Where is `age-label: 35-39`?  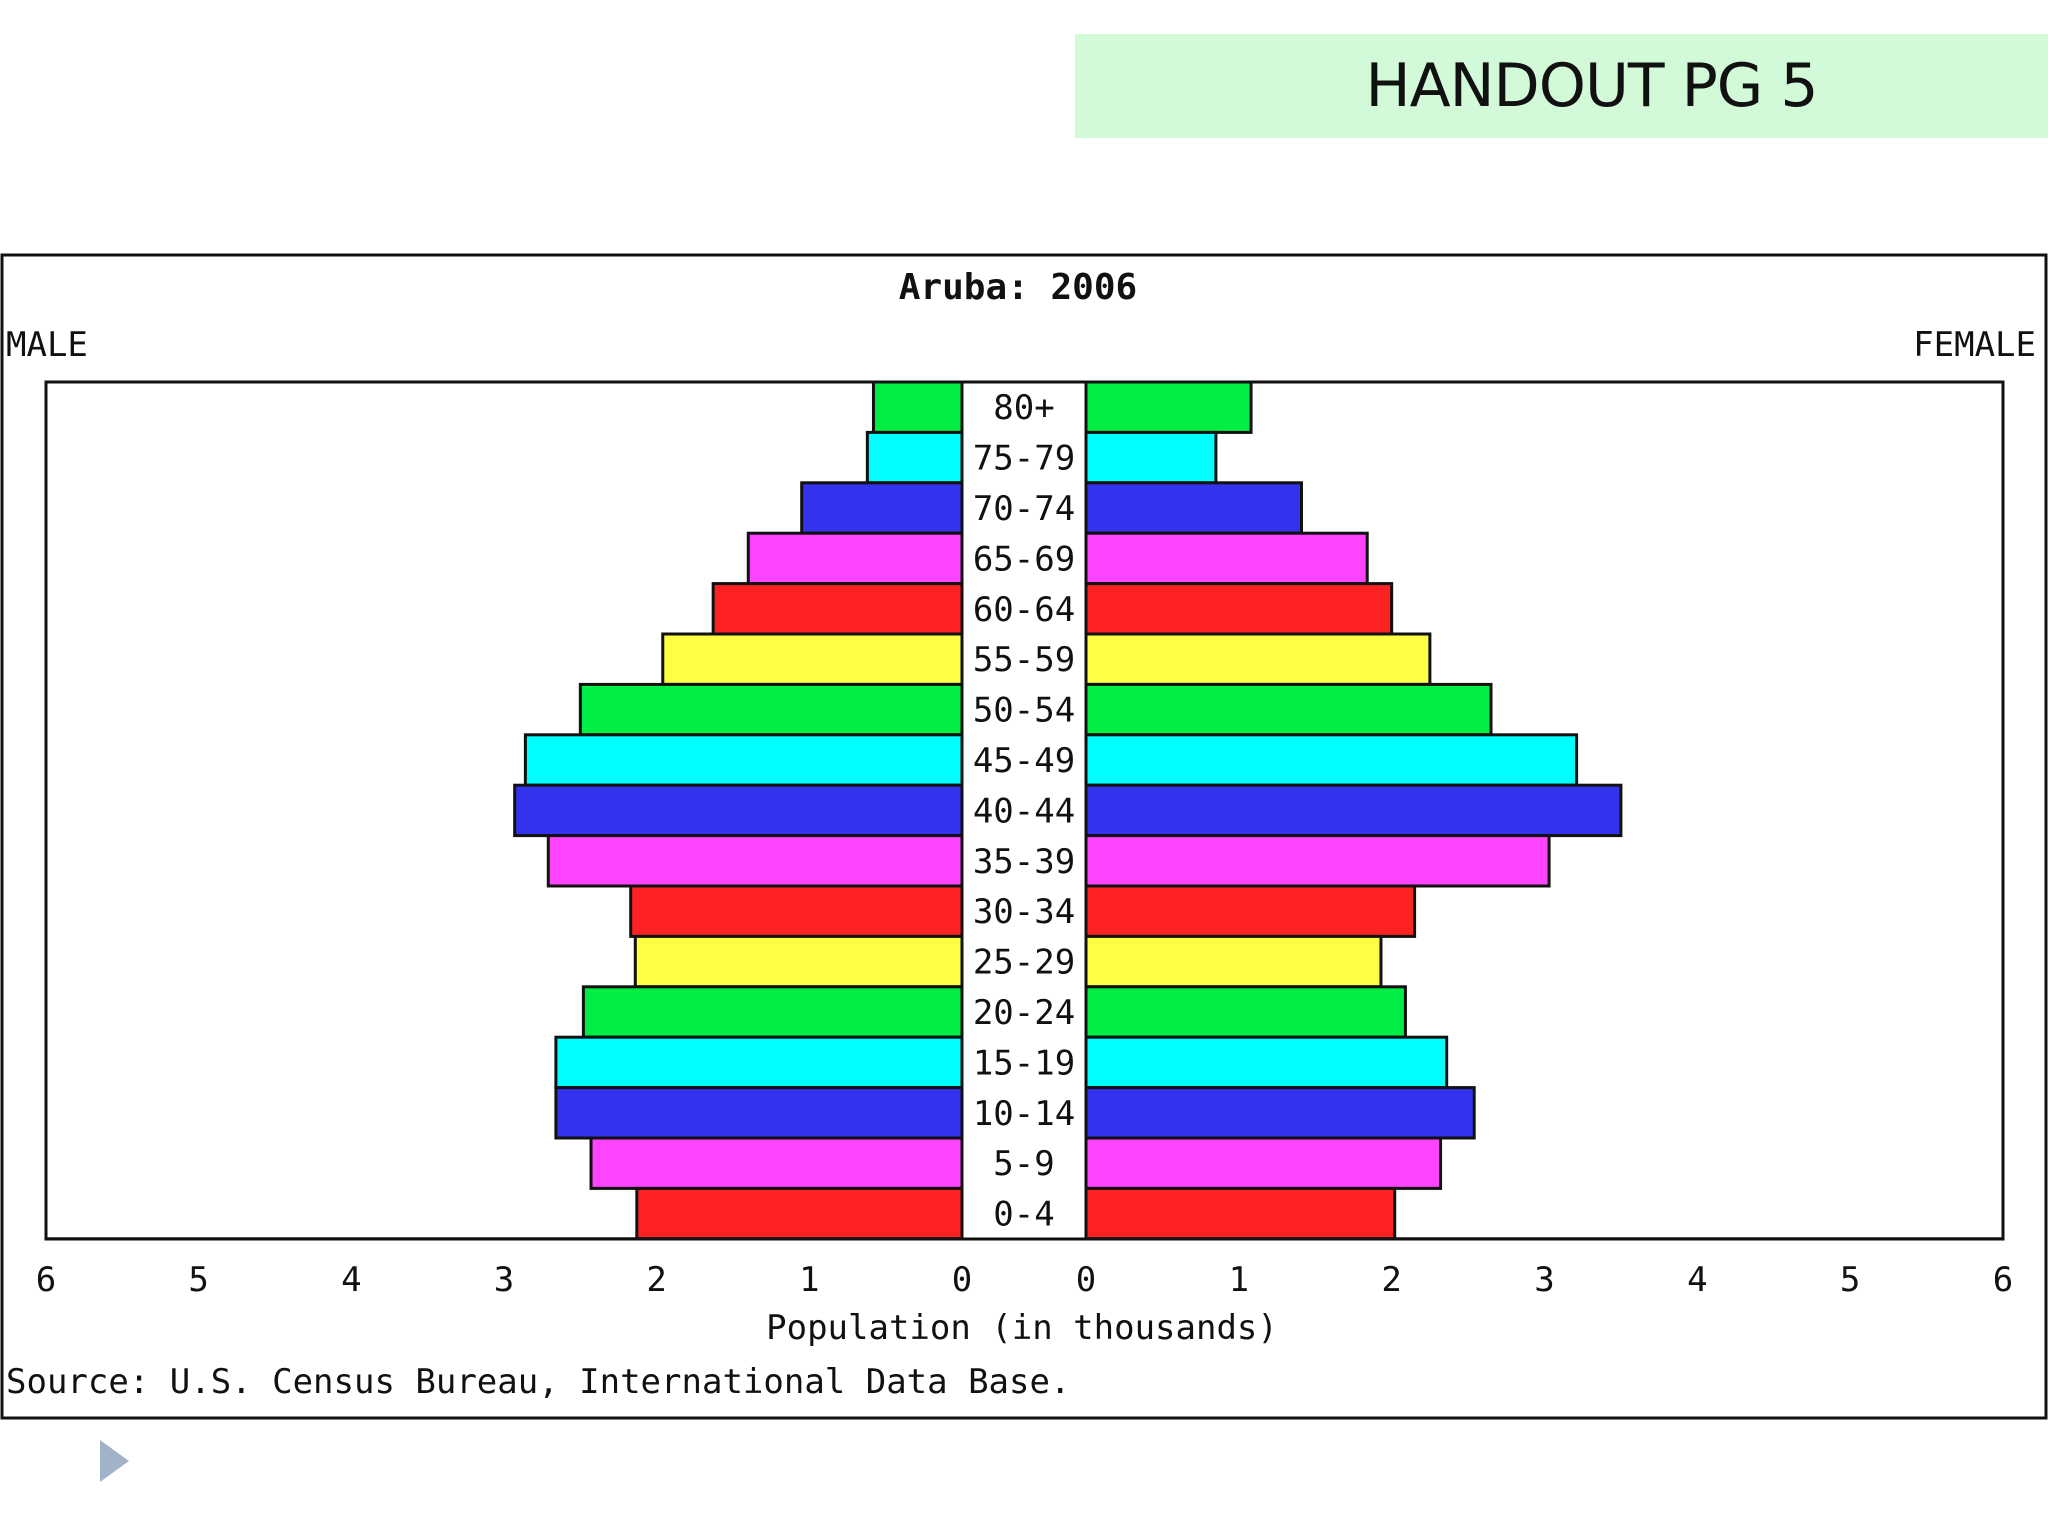
age-label: 35-39 is located at coordinates (1024, 862).